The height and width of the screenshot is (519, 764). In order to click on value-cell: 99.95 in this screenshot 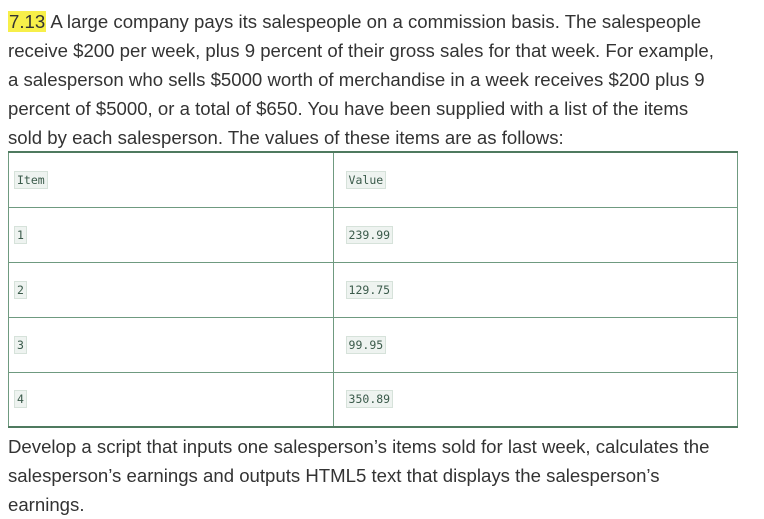, I will do `click(535, 344)`.